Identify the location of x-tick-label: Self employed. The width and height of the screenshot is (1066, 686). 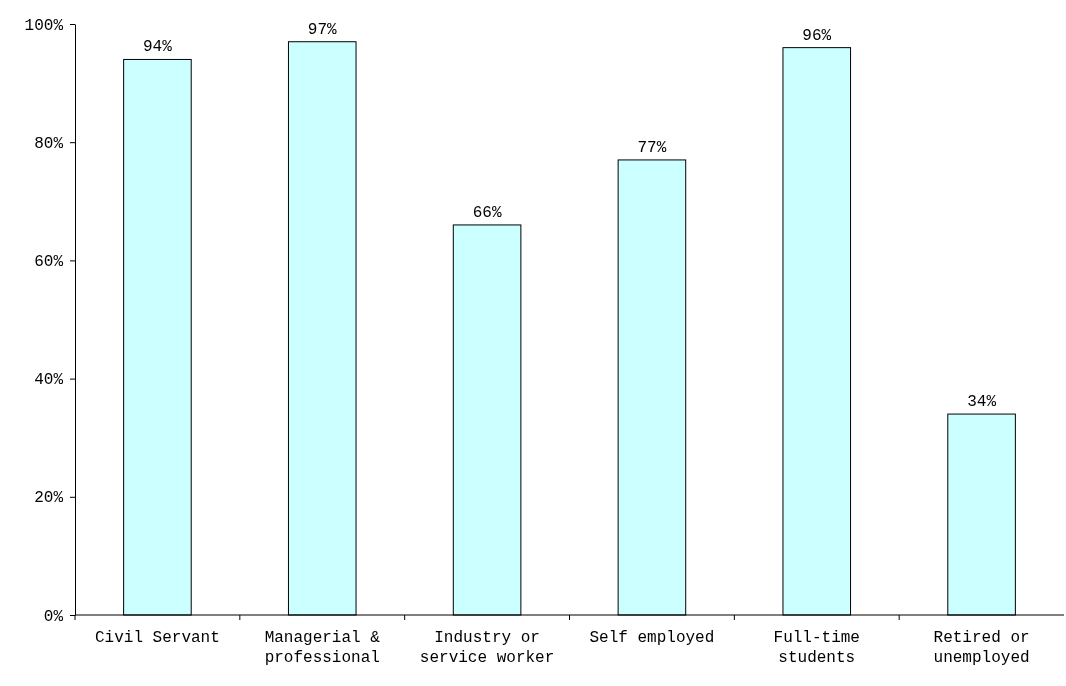
(652, 638).